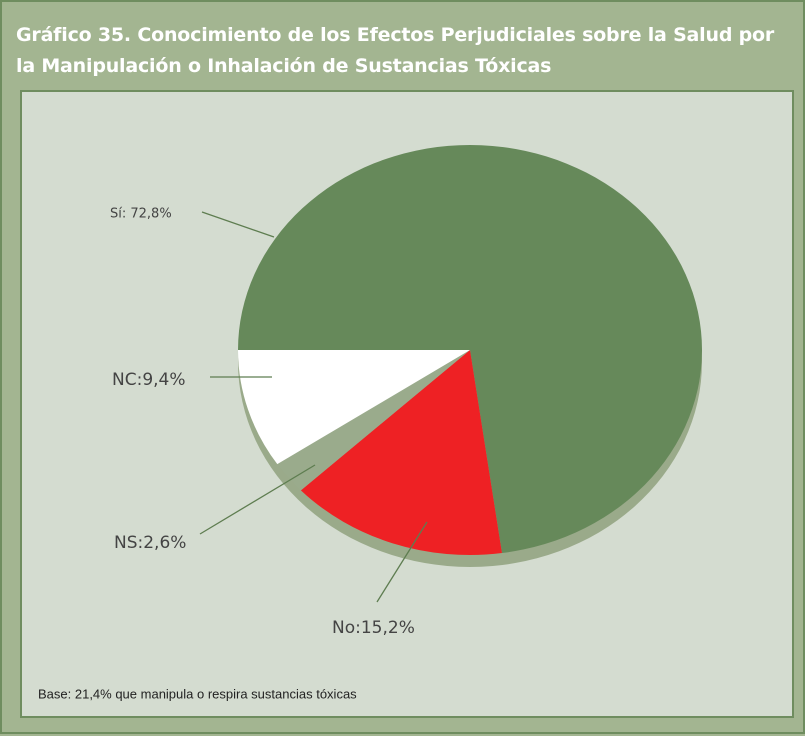 The width and height of the screenshot is (805, 736). What do you see at coordinates (141, 214) in the screenshot?
I see `data-label: Sí: 72,8%` at bounding box center [141, 214].